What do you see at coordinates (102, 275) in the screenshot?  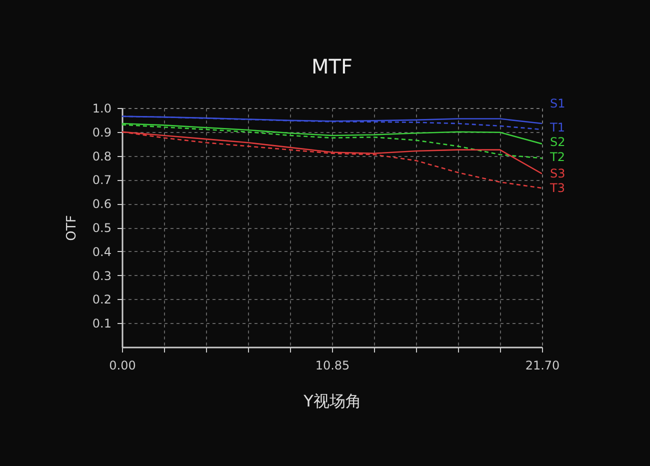 I see `y-tick-label: 0.3` at bounding box center [102, 275].